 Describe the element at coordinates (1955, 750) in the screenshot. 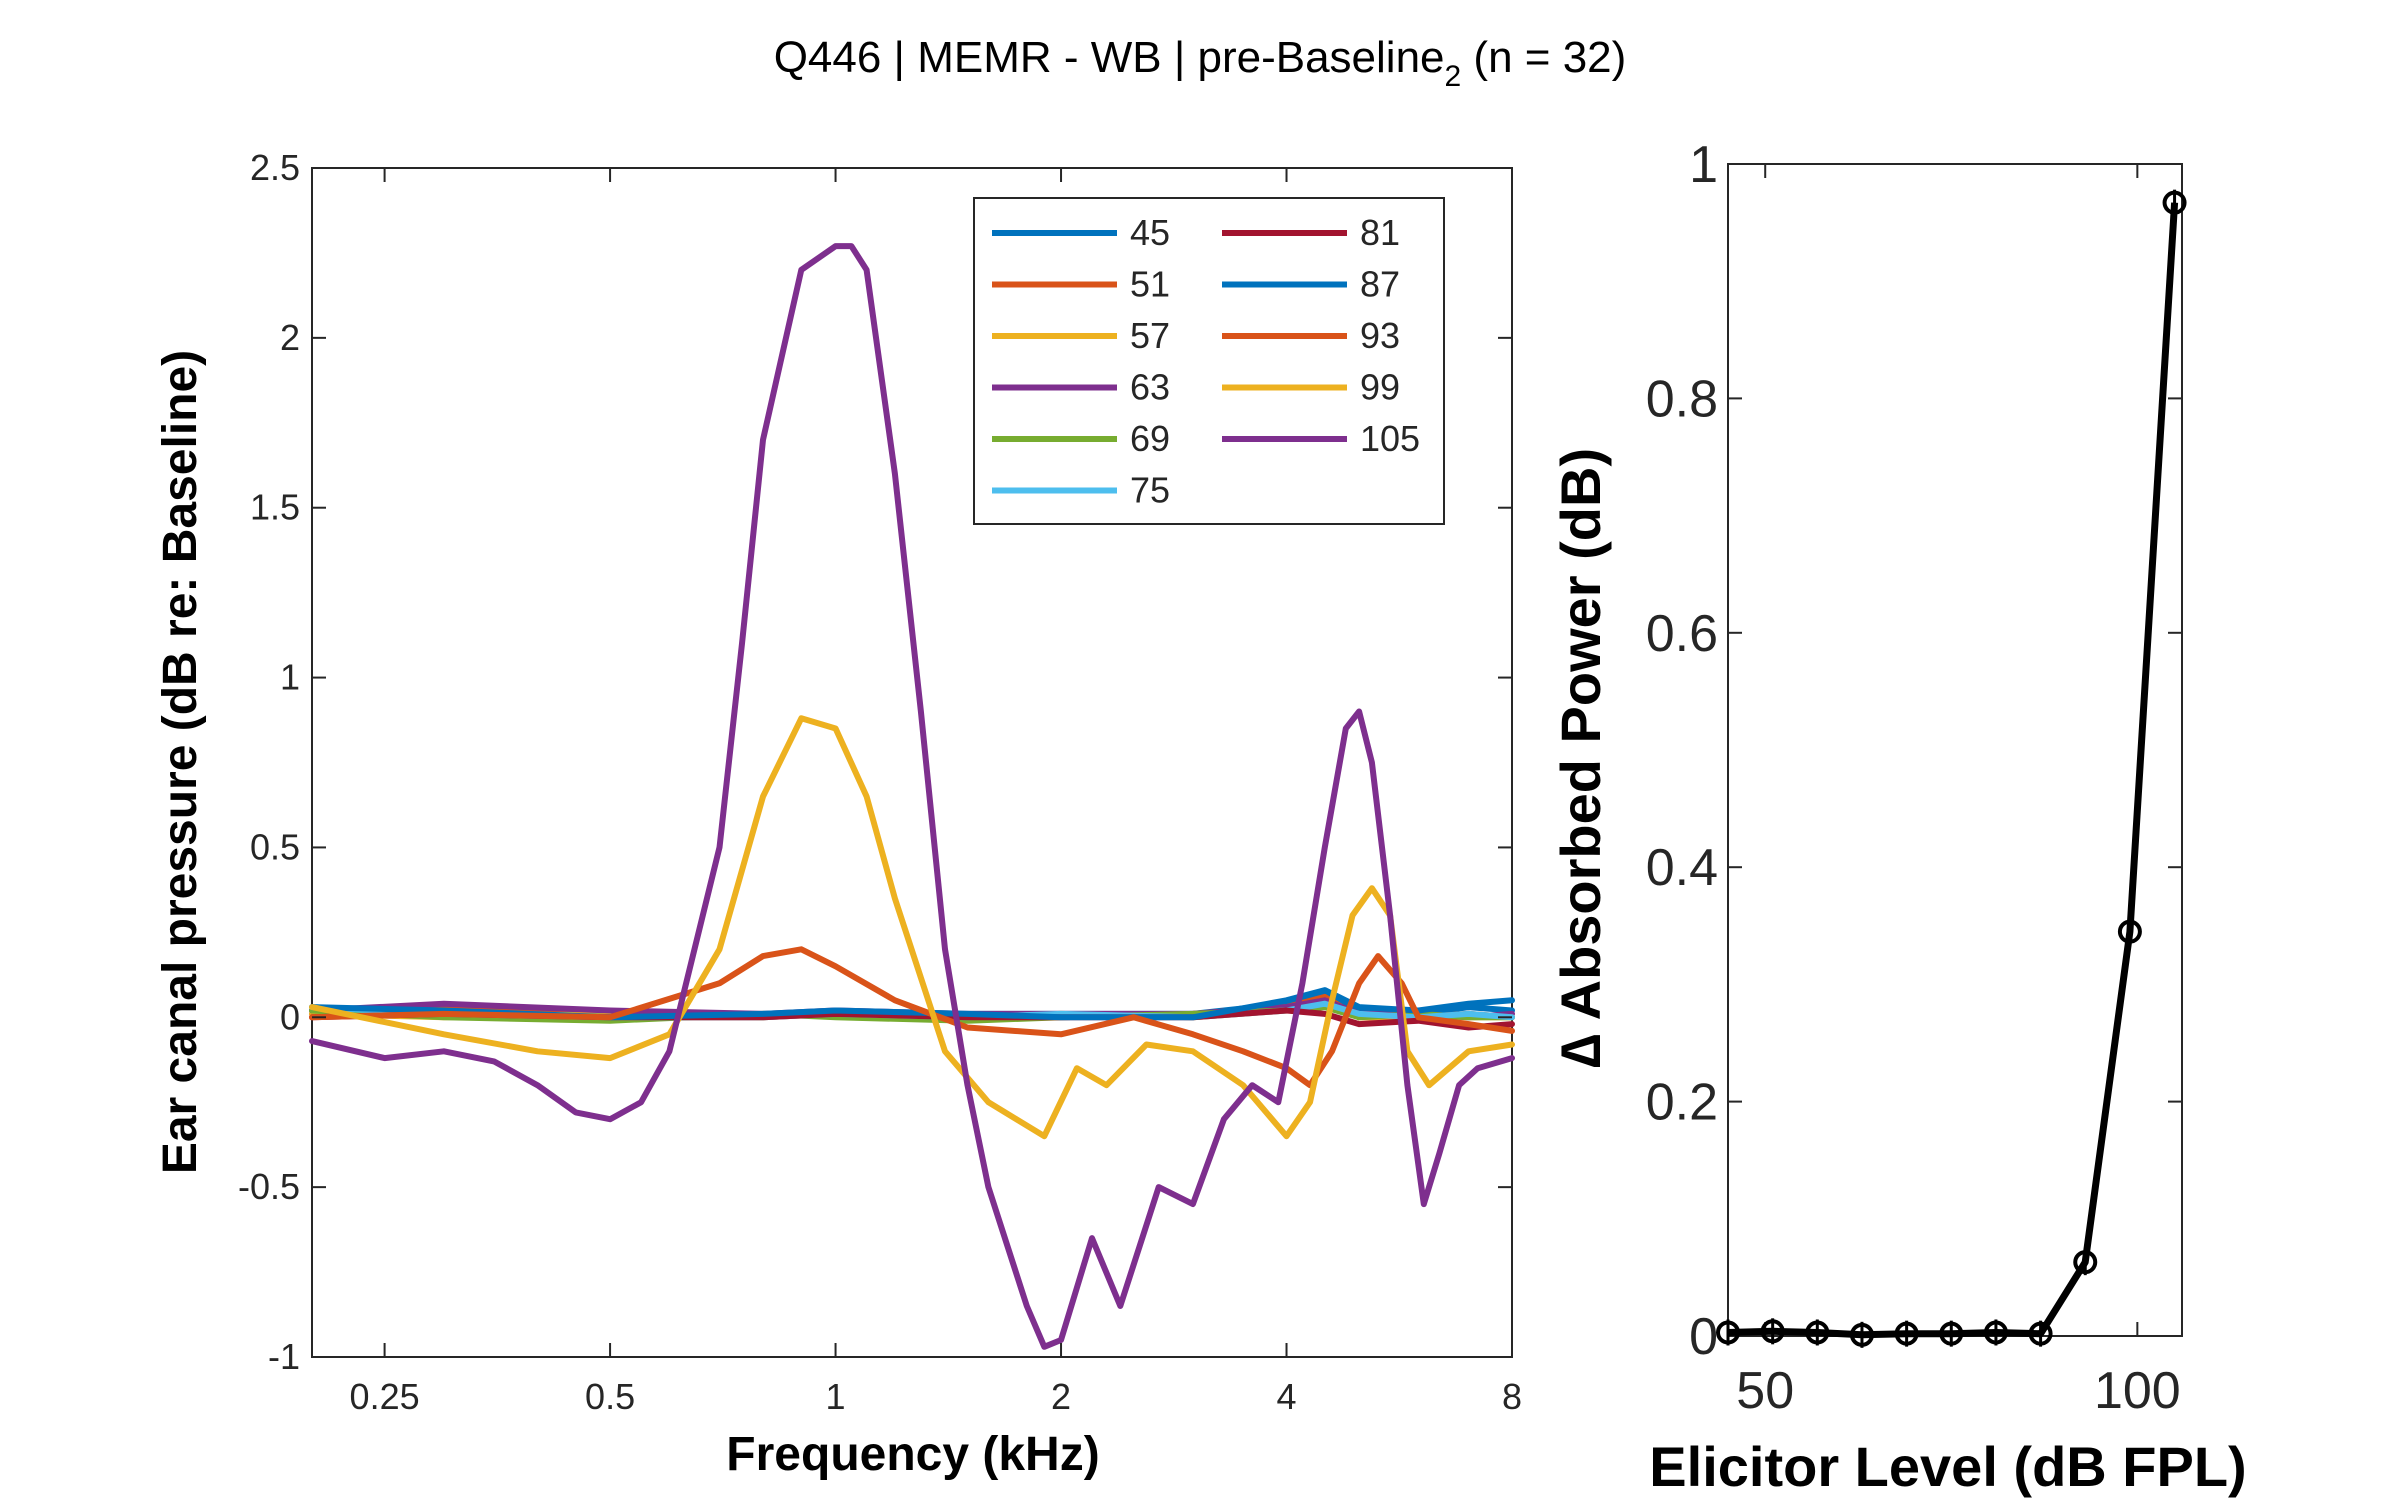

I see `right-axes-box` at that location.